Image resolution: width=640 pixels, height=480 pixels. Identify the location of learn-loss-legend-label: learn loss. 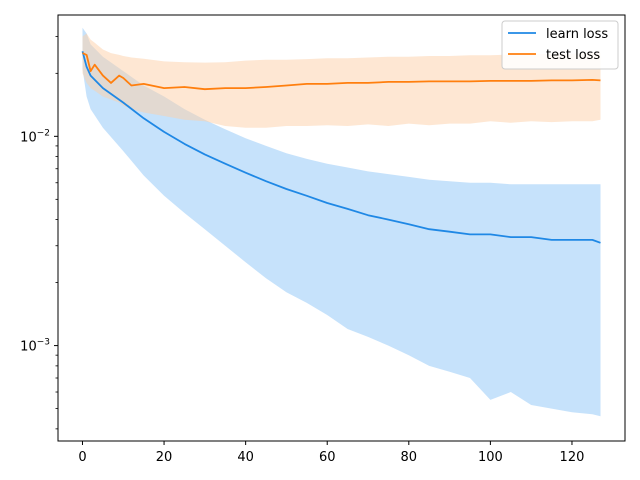
(577, 34).